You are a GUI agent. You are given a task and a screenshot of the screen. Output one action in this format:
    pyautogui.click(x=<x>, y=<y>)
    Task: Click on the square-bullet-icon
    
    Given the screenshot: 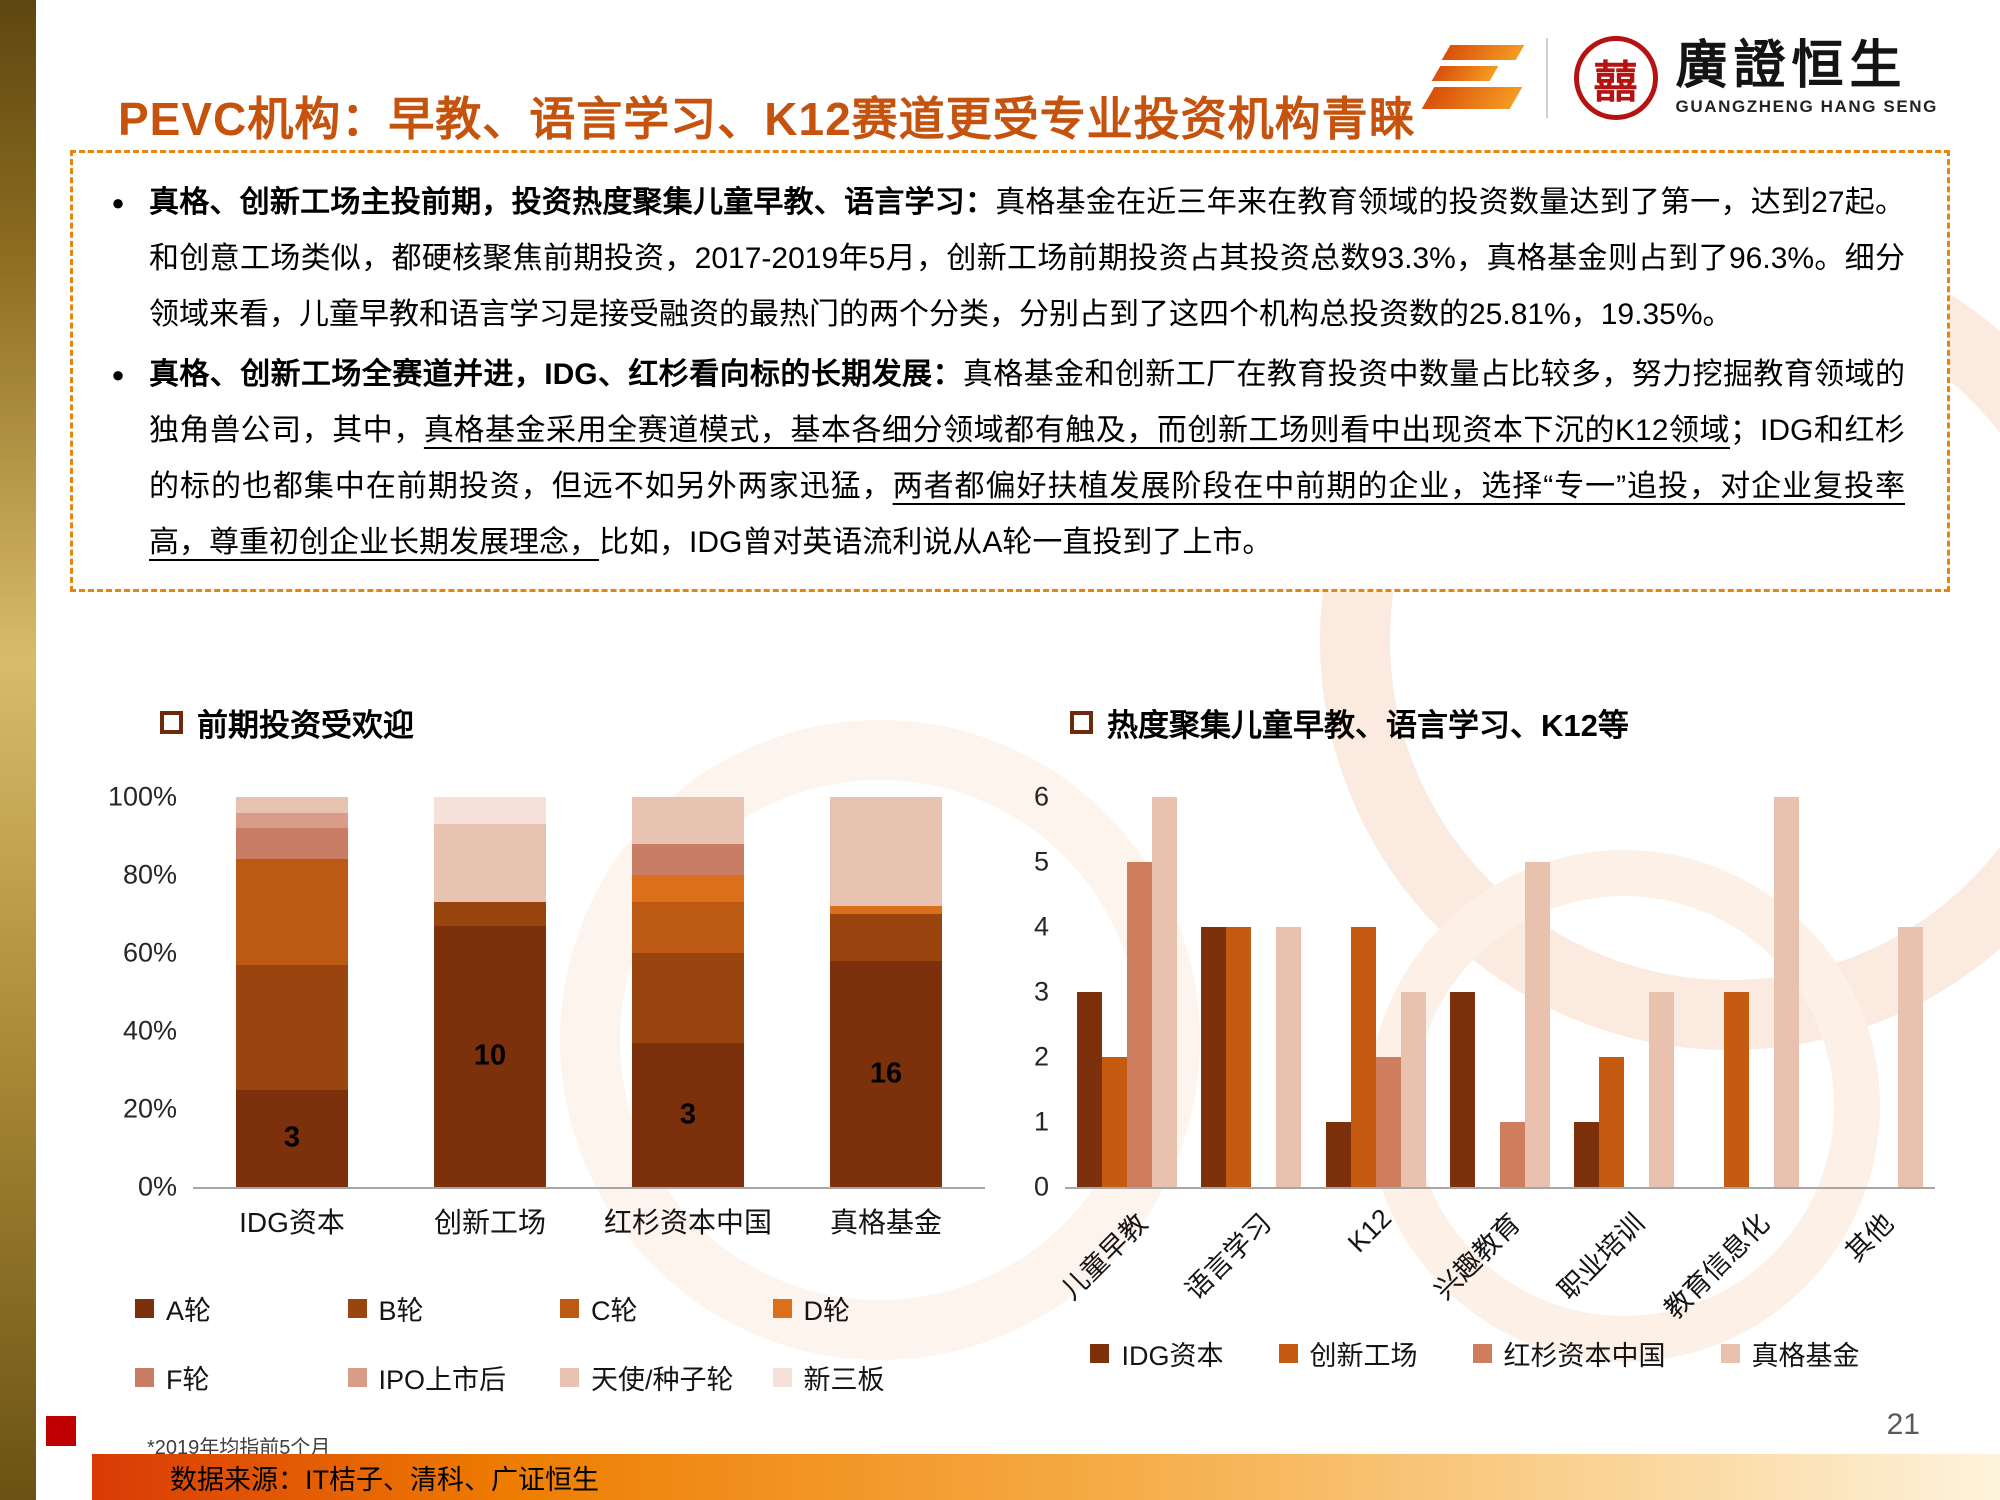 What is the action you would take?
    pyautogui.click(x=171, y=722)
    